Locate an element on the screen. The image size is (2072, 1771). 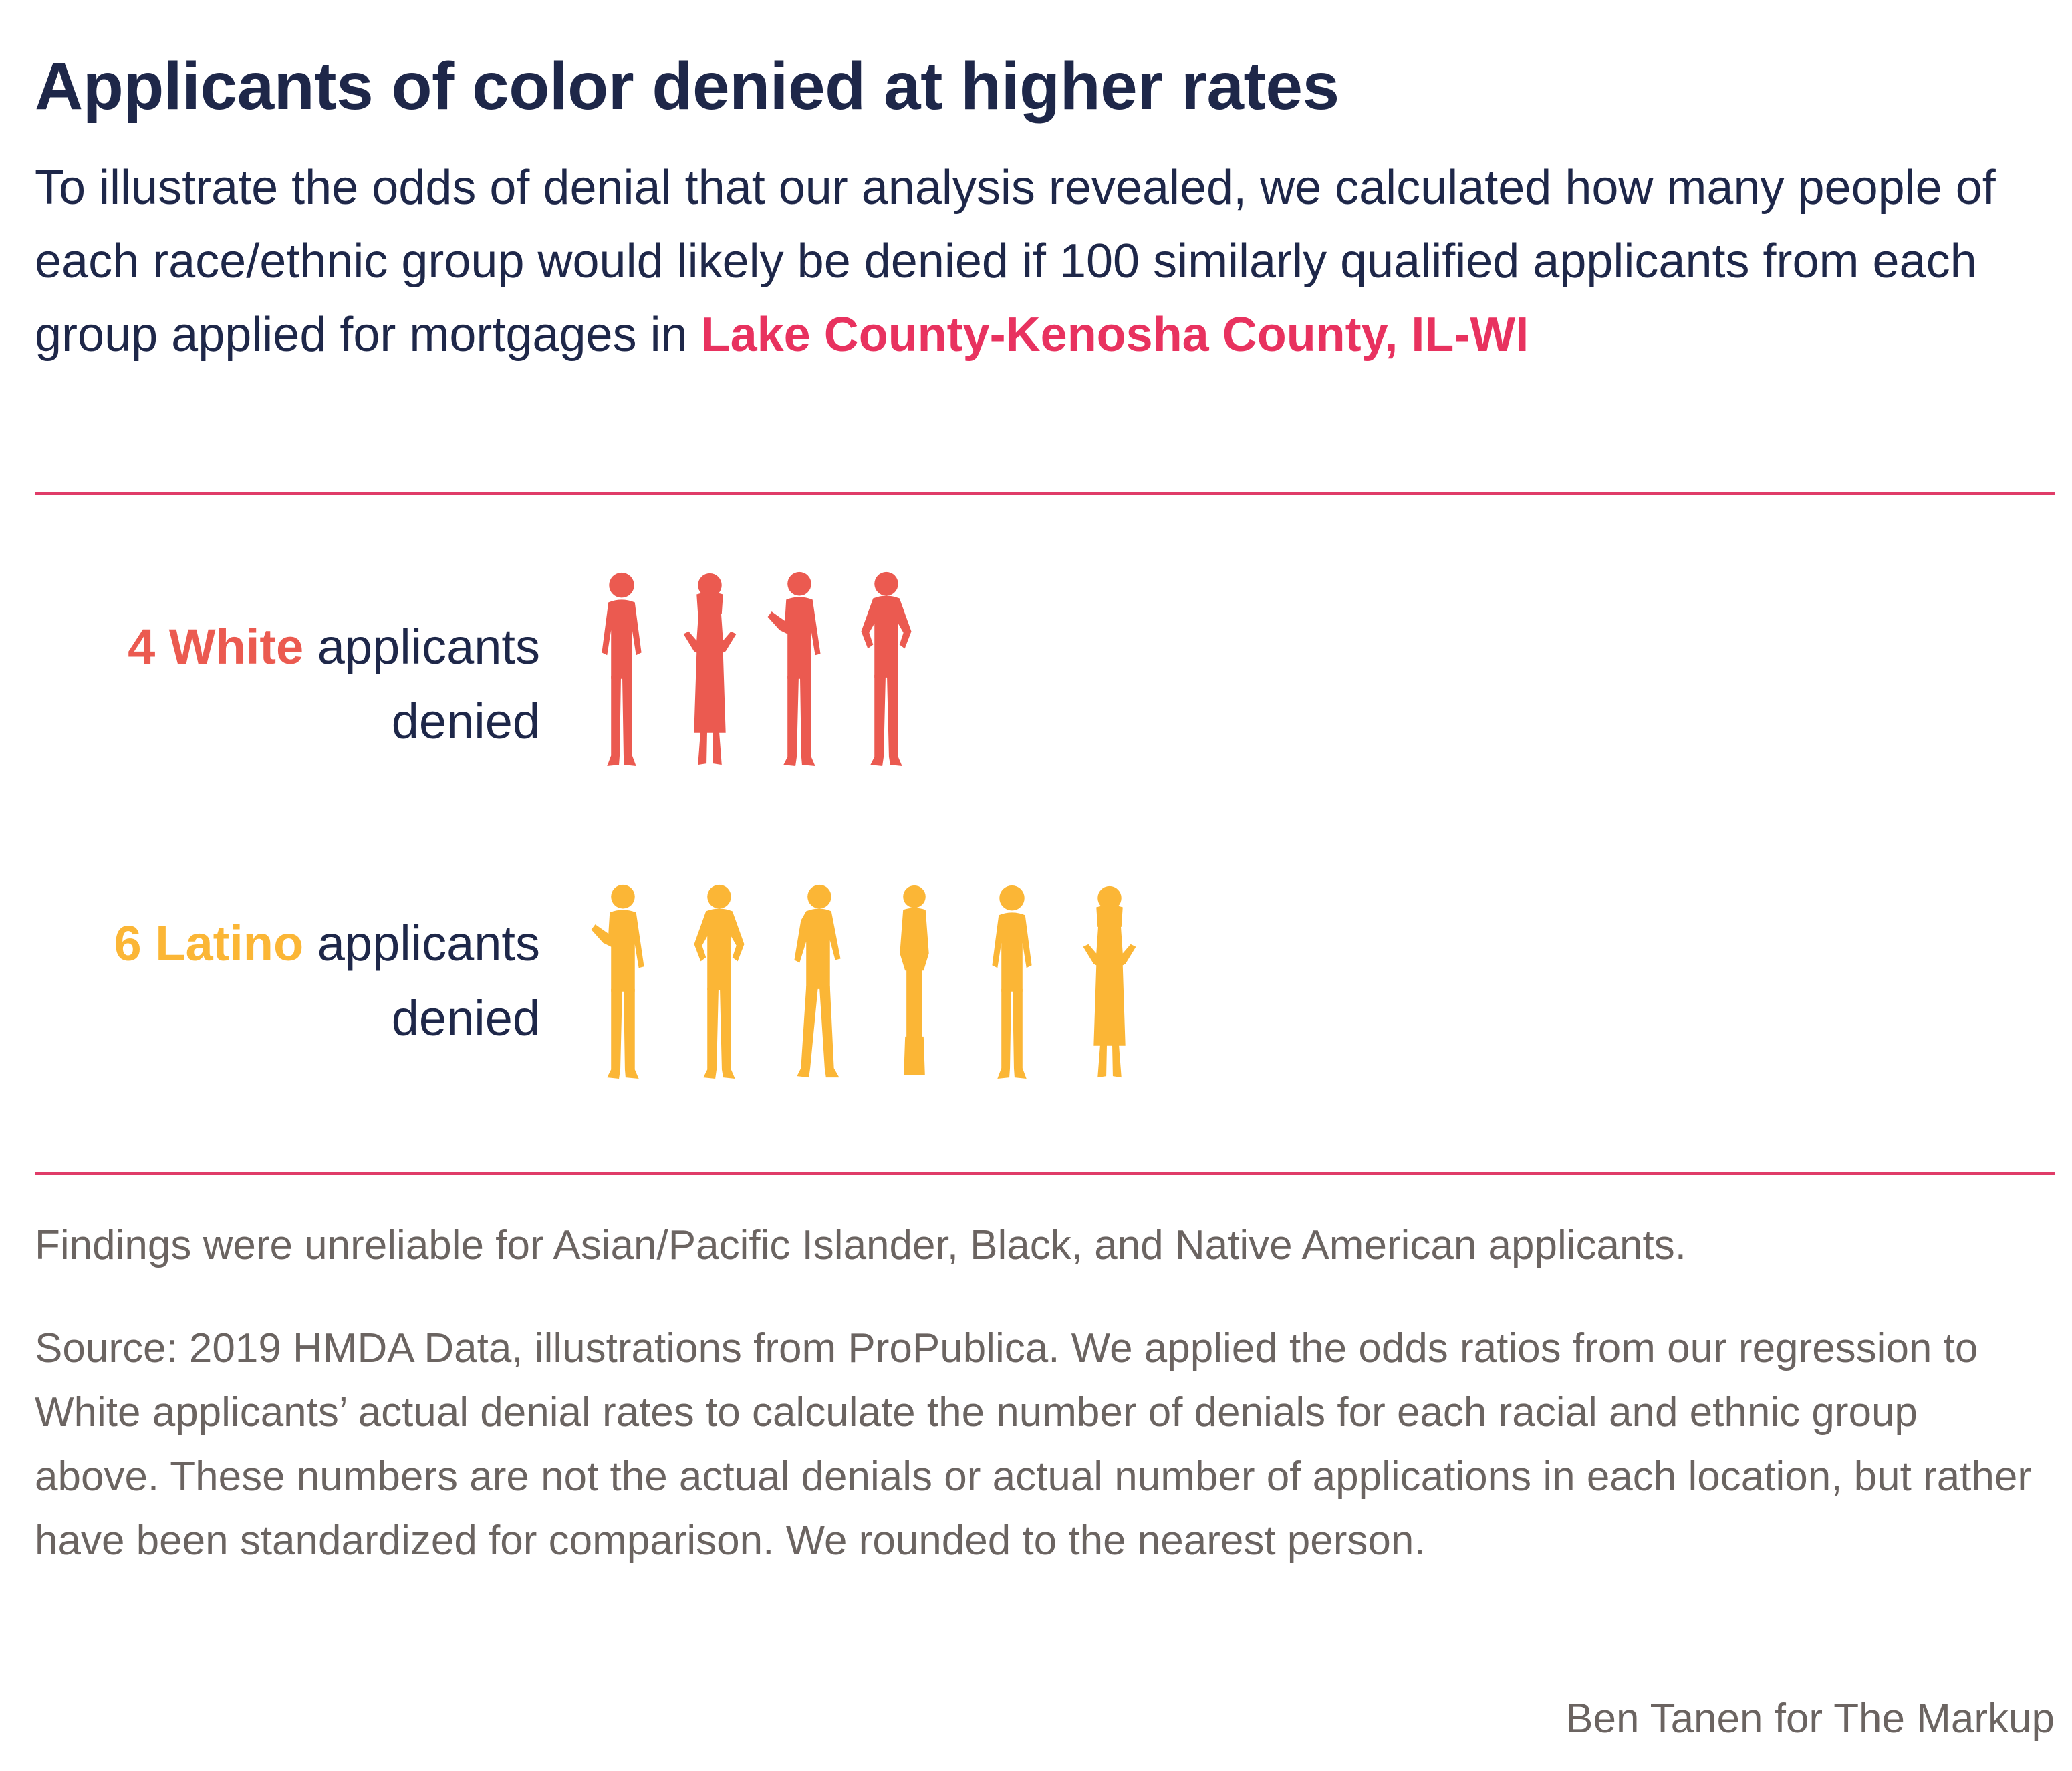
white-label-suffix: applicants denied is located at coordinates (421, 684).